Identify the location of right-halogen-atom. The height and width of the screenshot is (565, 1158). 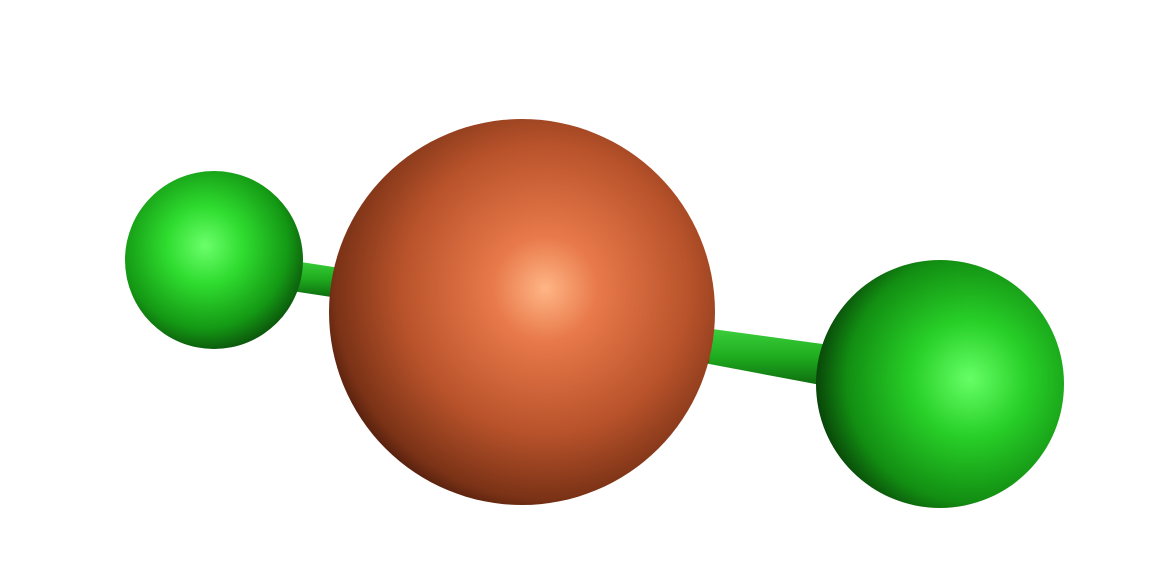
(940, 384).